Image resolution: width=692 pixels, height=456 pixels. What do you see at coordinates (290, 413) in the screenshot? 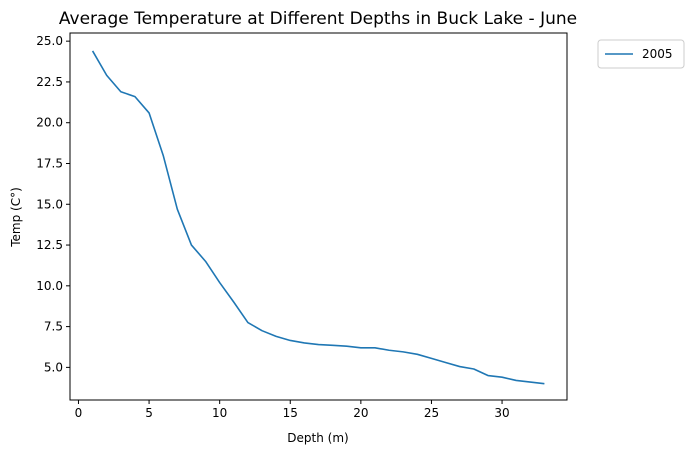
I see `x-tick-label: 15` at bounding box center [290, 413].